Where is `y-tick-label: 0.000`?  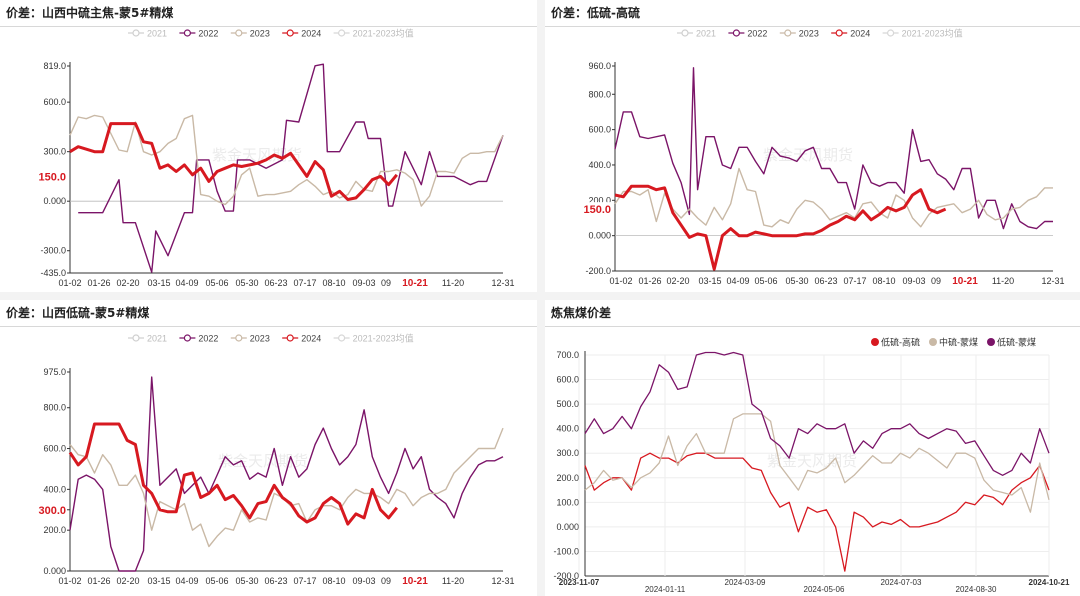 y-tick-label: 0.000 is located at coordinates (599, 236).